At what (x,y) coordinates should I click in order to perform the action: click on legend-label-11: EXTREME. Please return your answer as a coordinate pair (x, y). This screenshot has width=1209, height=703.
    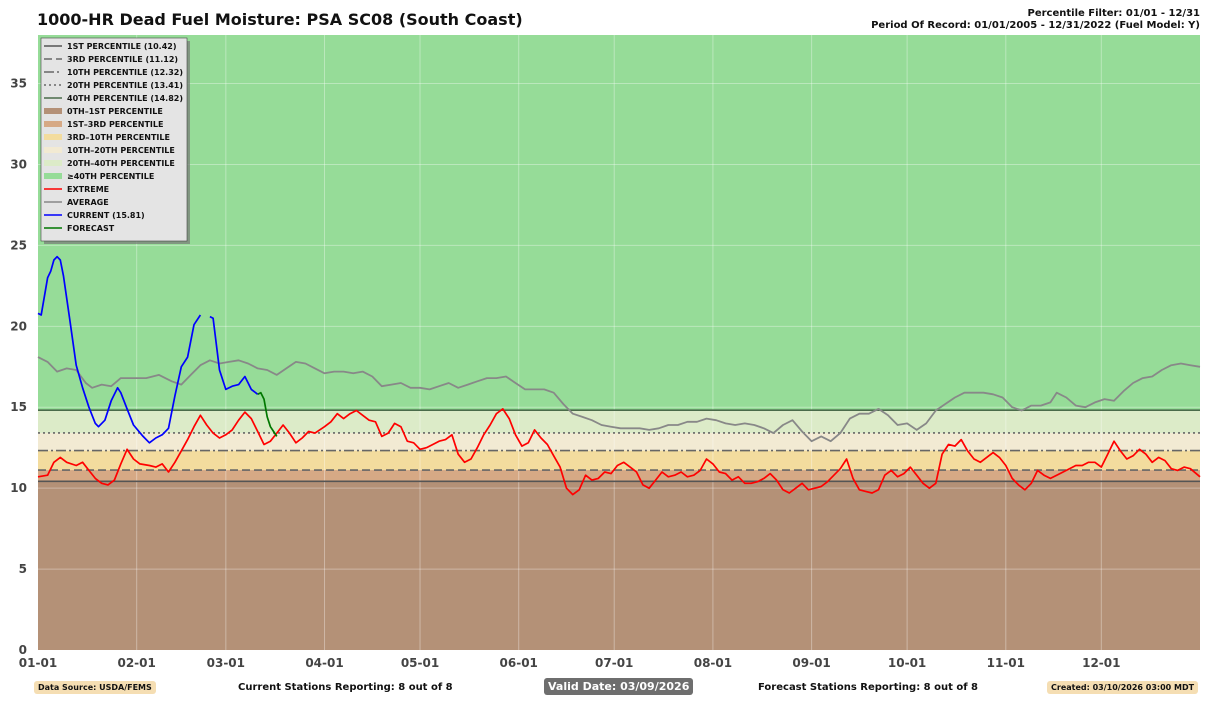
    Looking at the image, I should click on (88, 189).